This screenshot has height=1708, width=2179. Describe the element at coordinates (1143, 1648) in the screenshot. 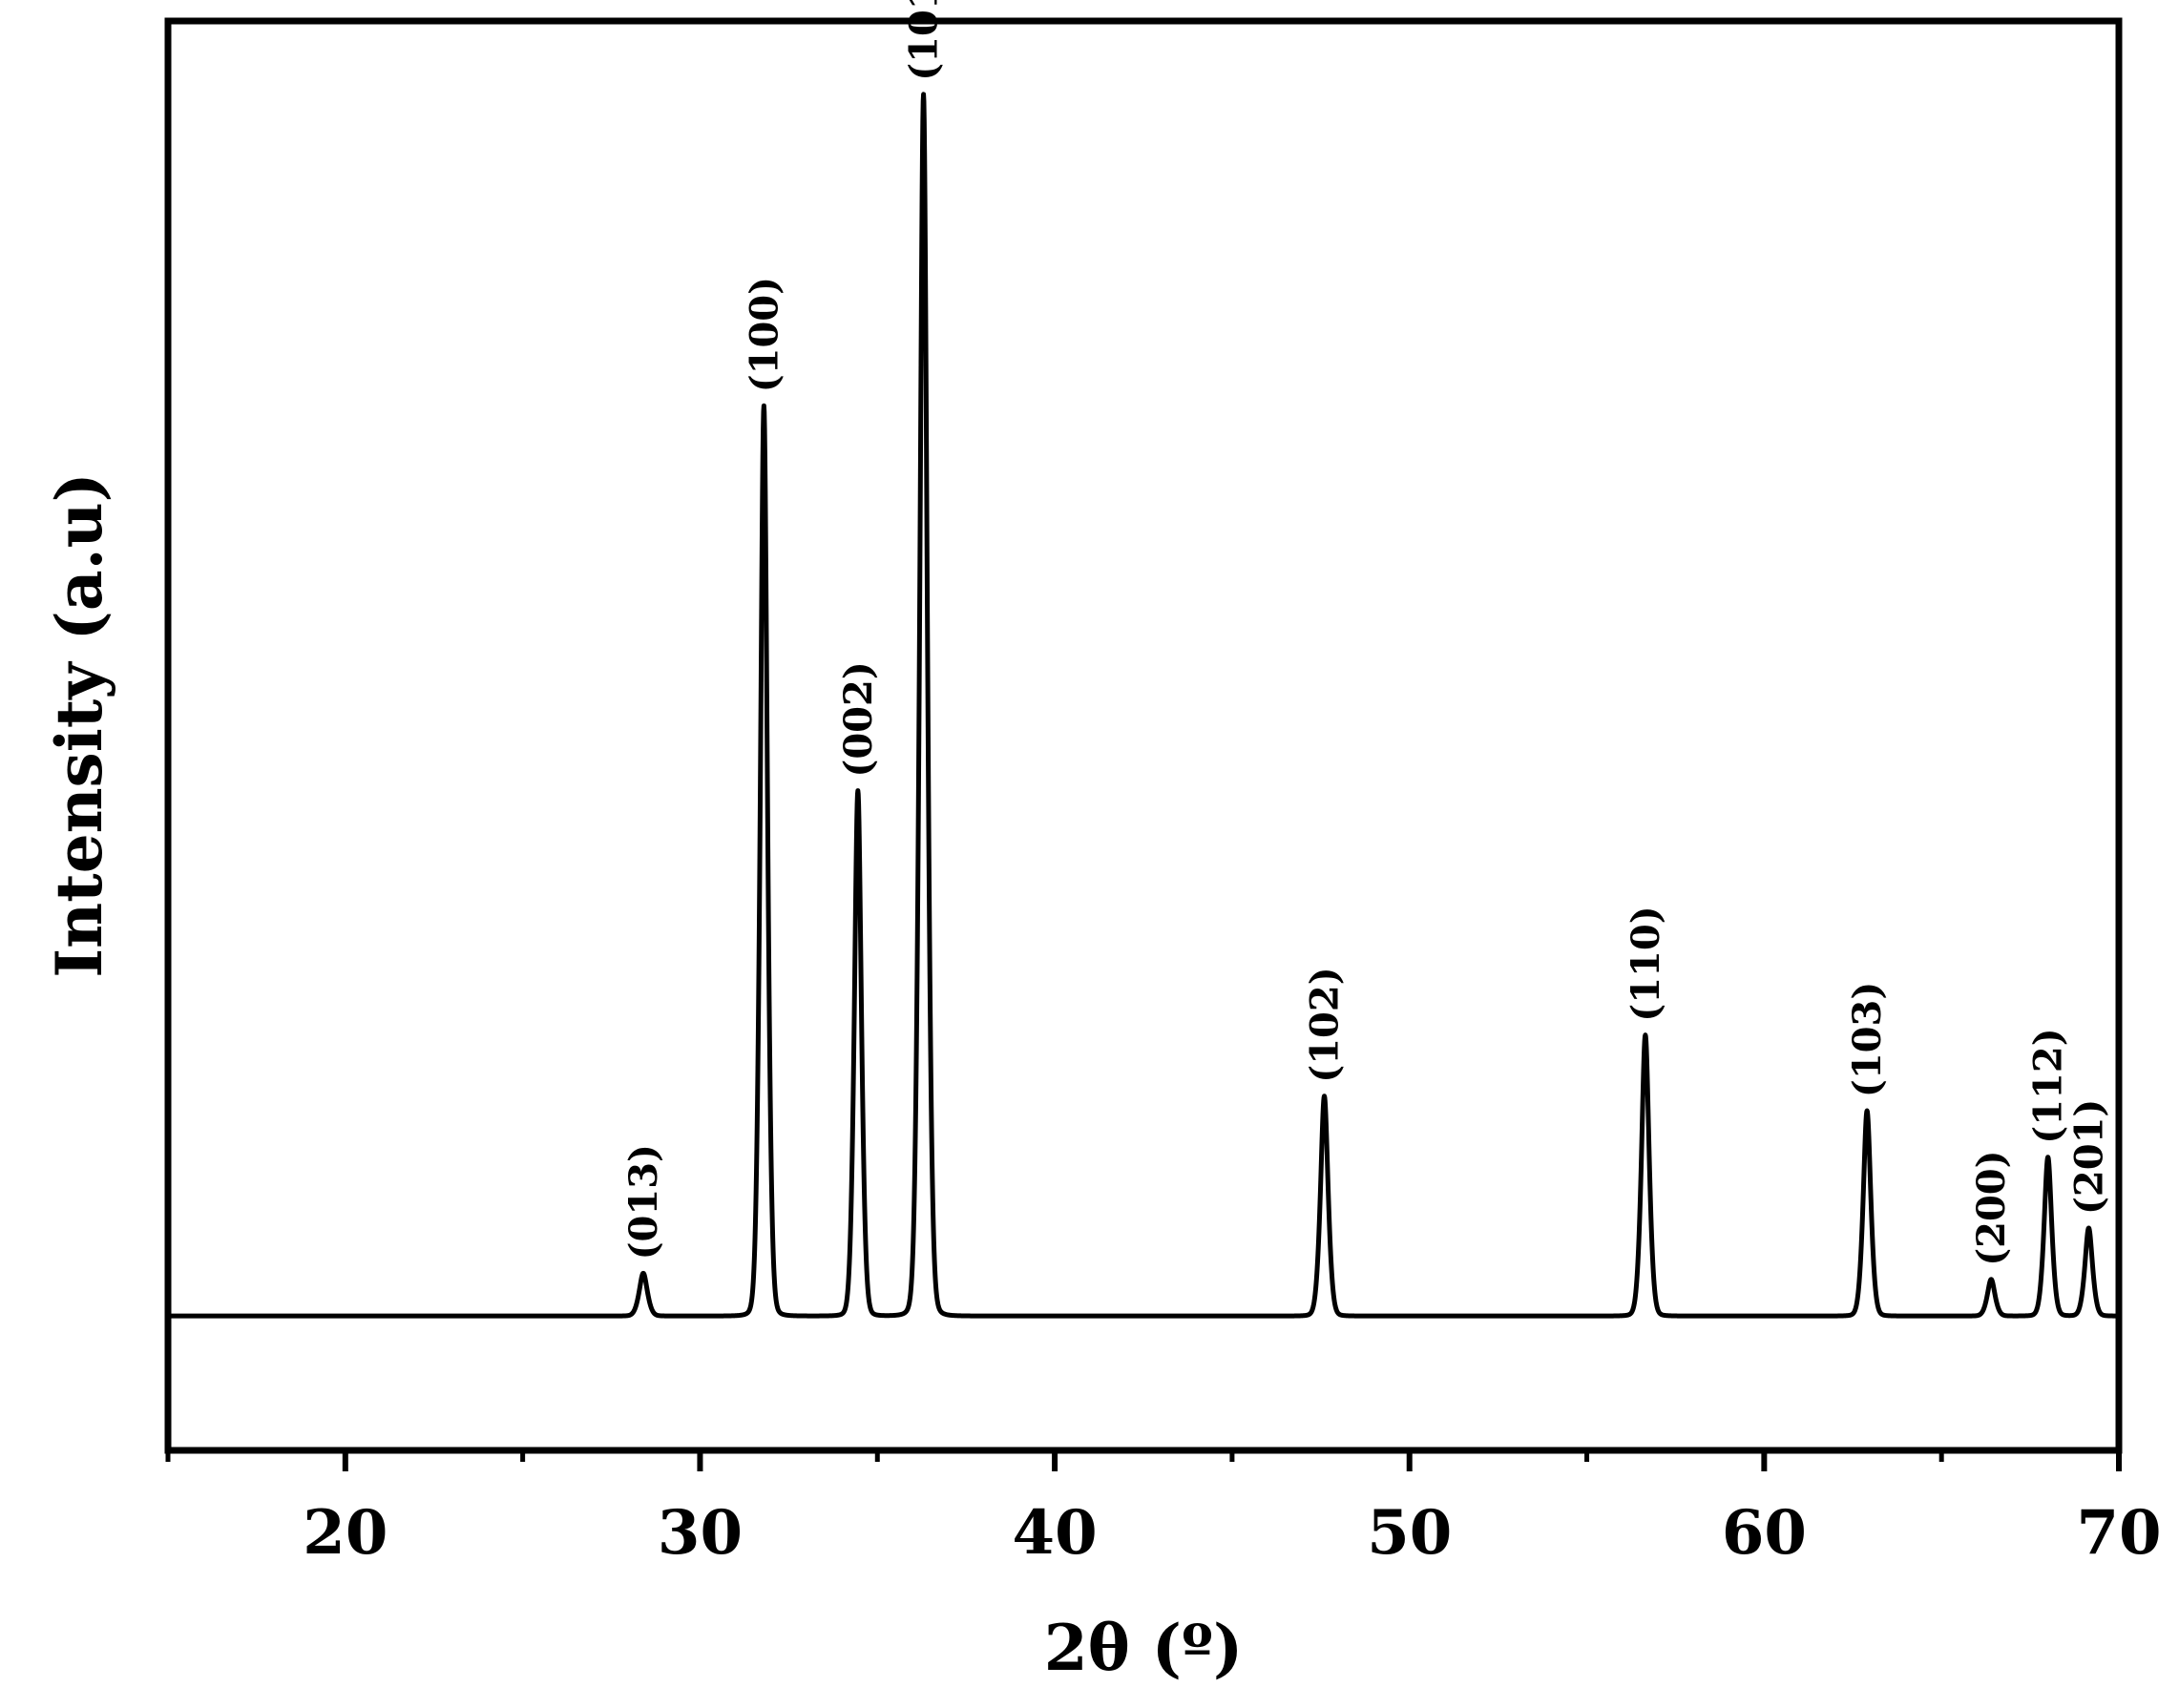

I see `x-axis-title: 2θ (º)` at that location.